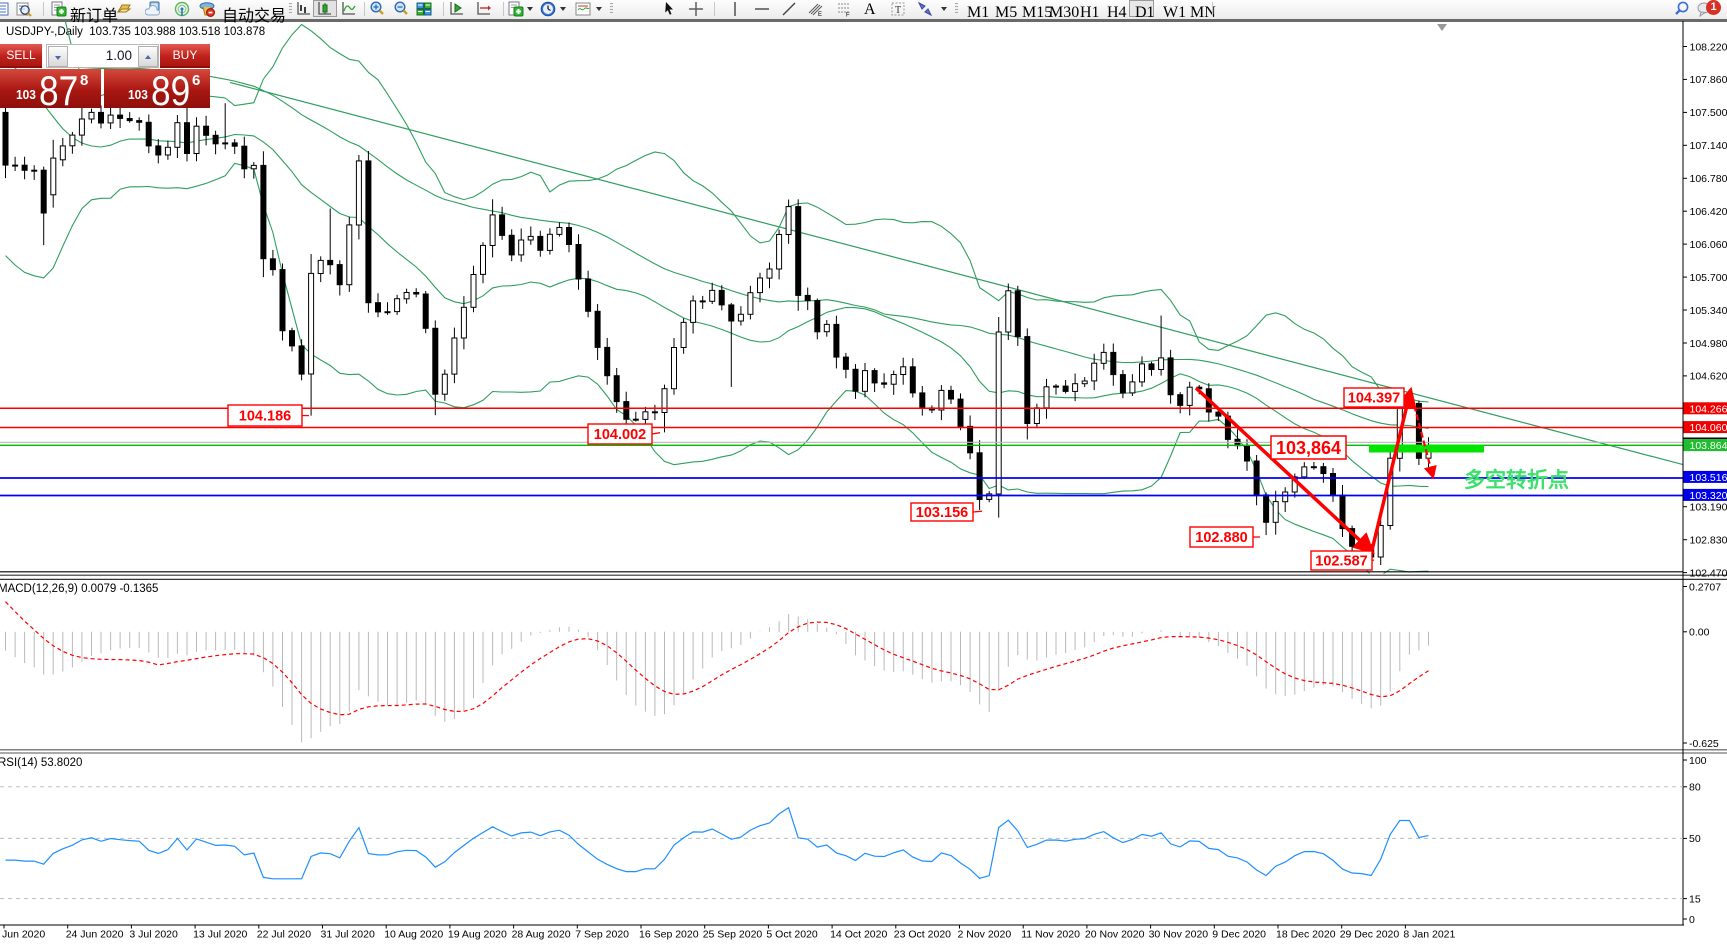  Describe the element at coordinates (1708, 446) in the screenshot. I see `svg-text: 103.864` at that location.